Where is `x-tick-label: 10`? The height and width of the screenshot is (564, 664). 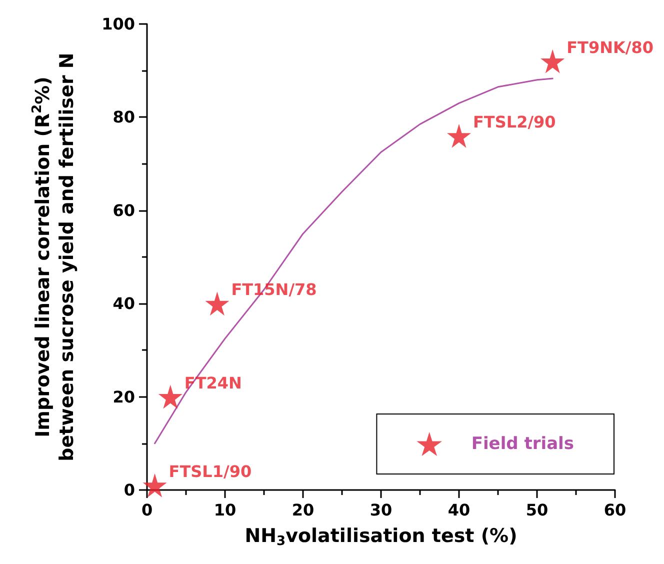 x-tick-label: 10 is located at coordinates (225, 510).